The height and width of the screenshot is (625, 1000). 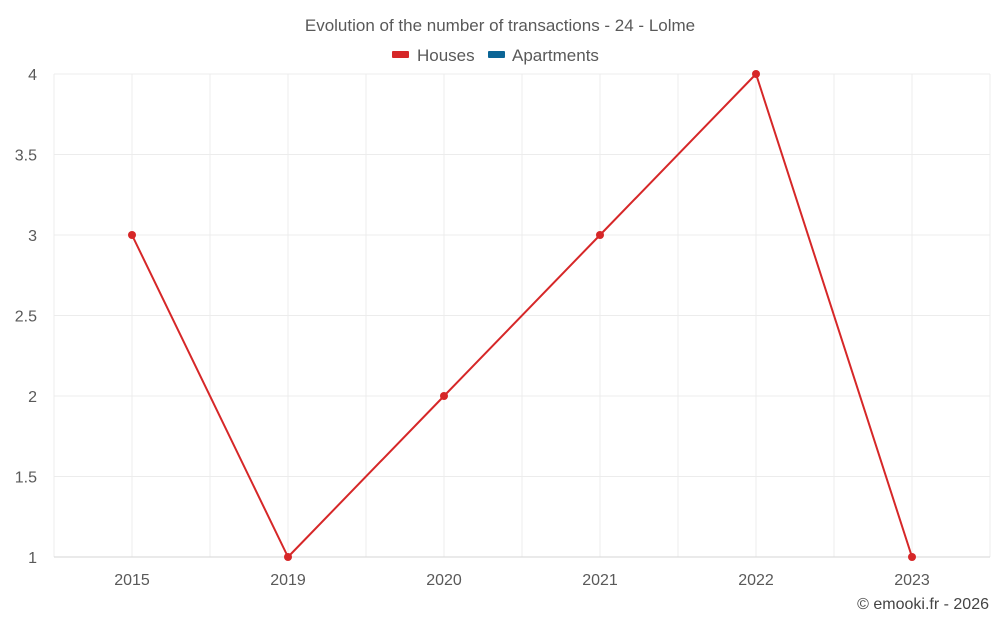 I want to click on legend-swatch-apartments, so click(x=496, y=54).